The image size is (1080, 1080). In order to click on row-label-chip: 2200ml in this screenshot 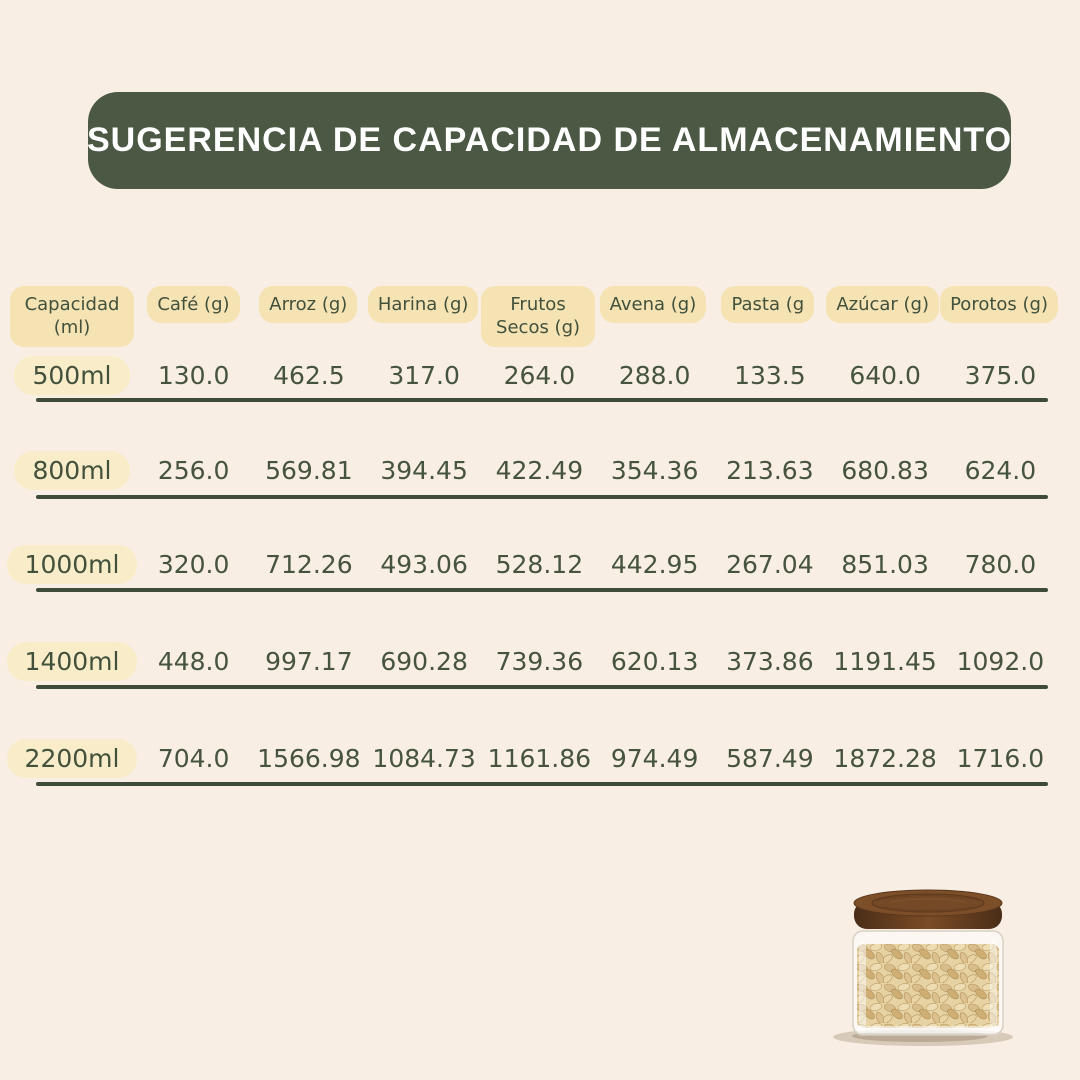, I will do `click(72, 758)`.